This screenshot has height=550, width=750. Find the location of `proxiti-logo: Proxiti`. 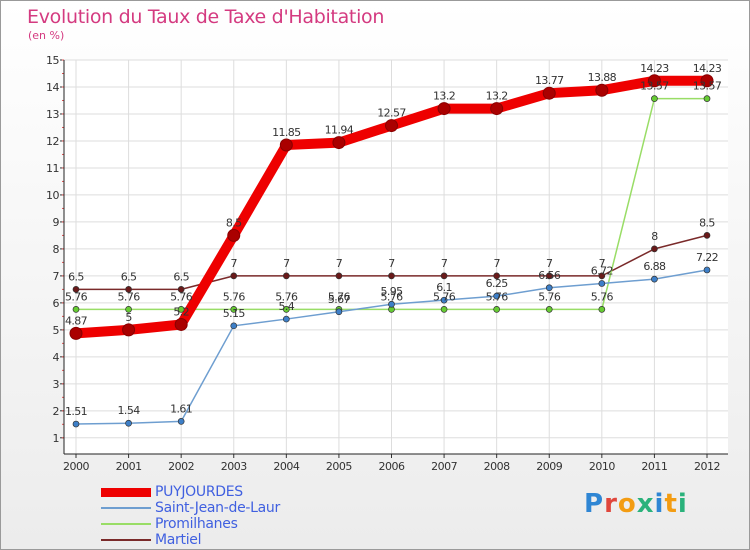

proxiti-logo: Proxiti is located at coordinates (636, 504).